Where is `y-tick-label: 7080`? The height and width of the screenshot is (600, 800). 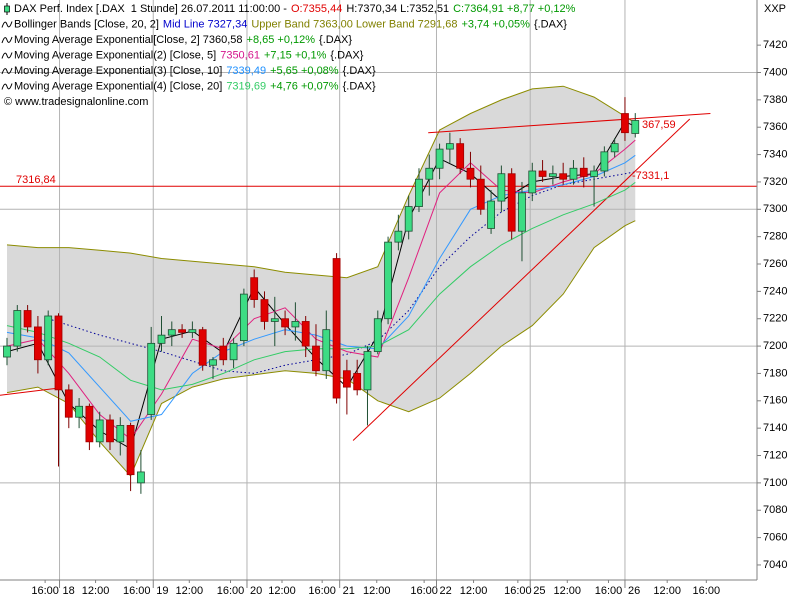
y-tick-label: 7080 is located at coordinates (775, 510).